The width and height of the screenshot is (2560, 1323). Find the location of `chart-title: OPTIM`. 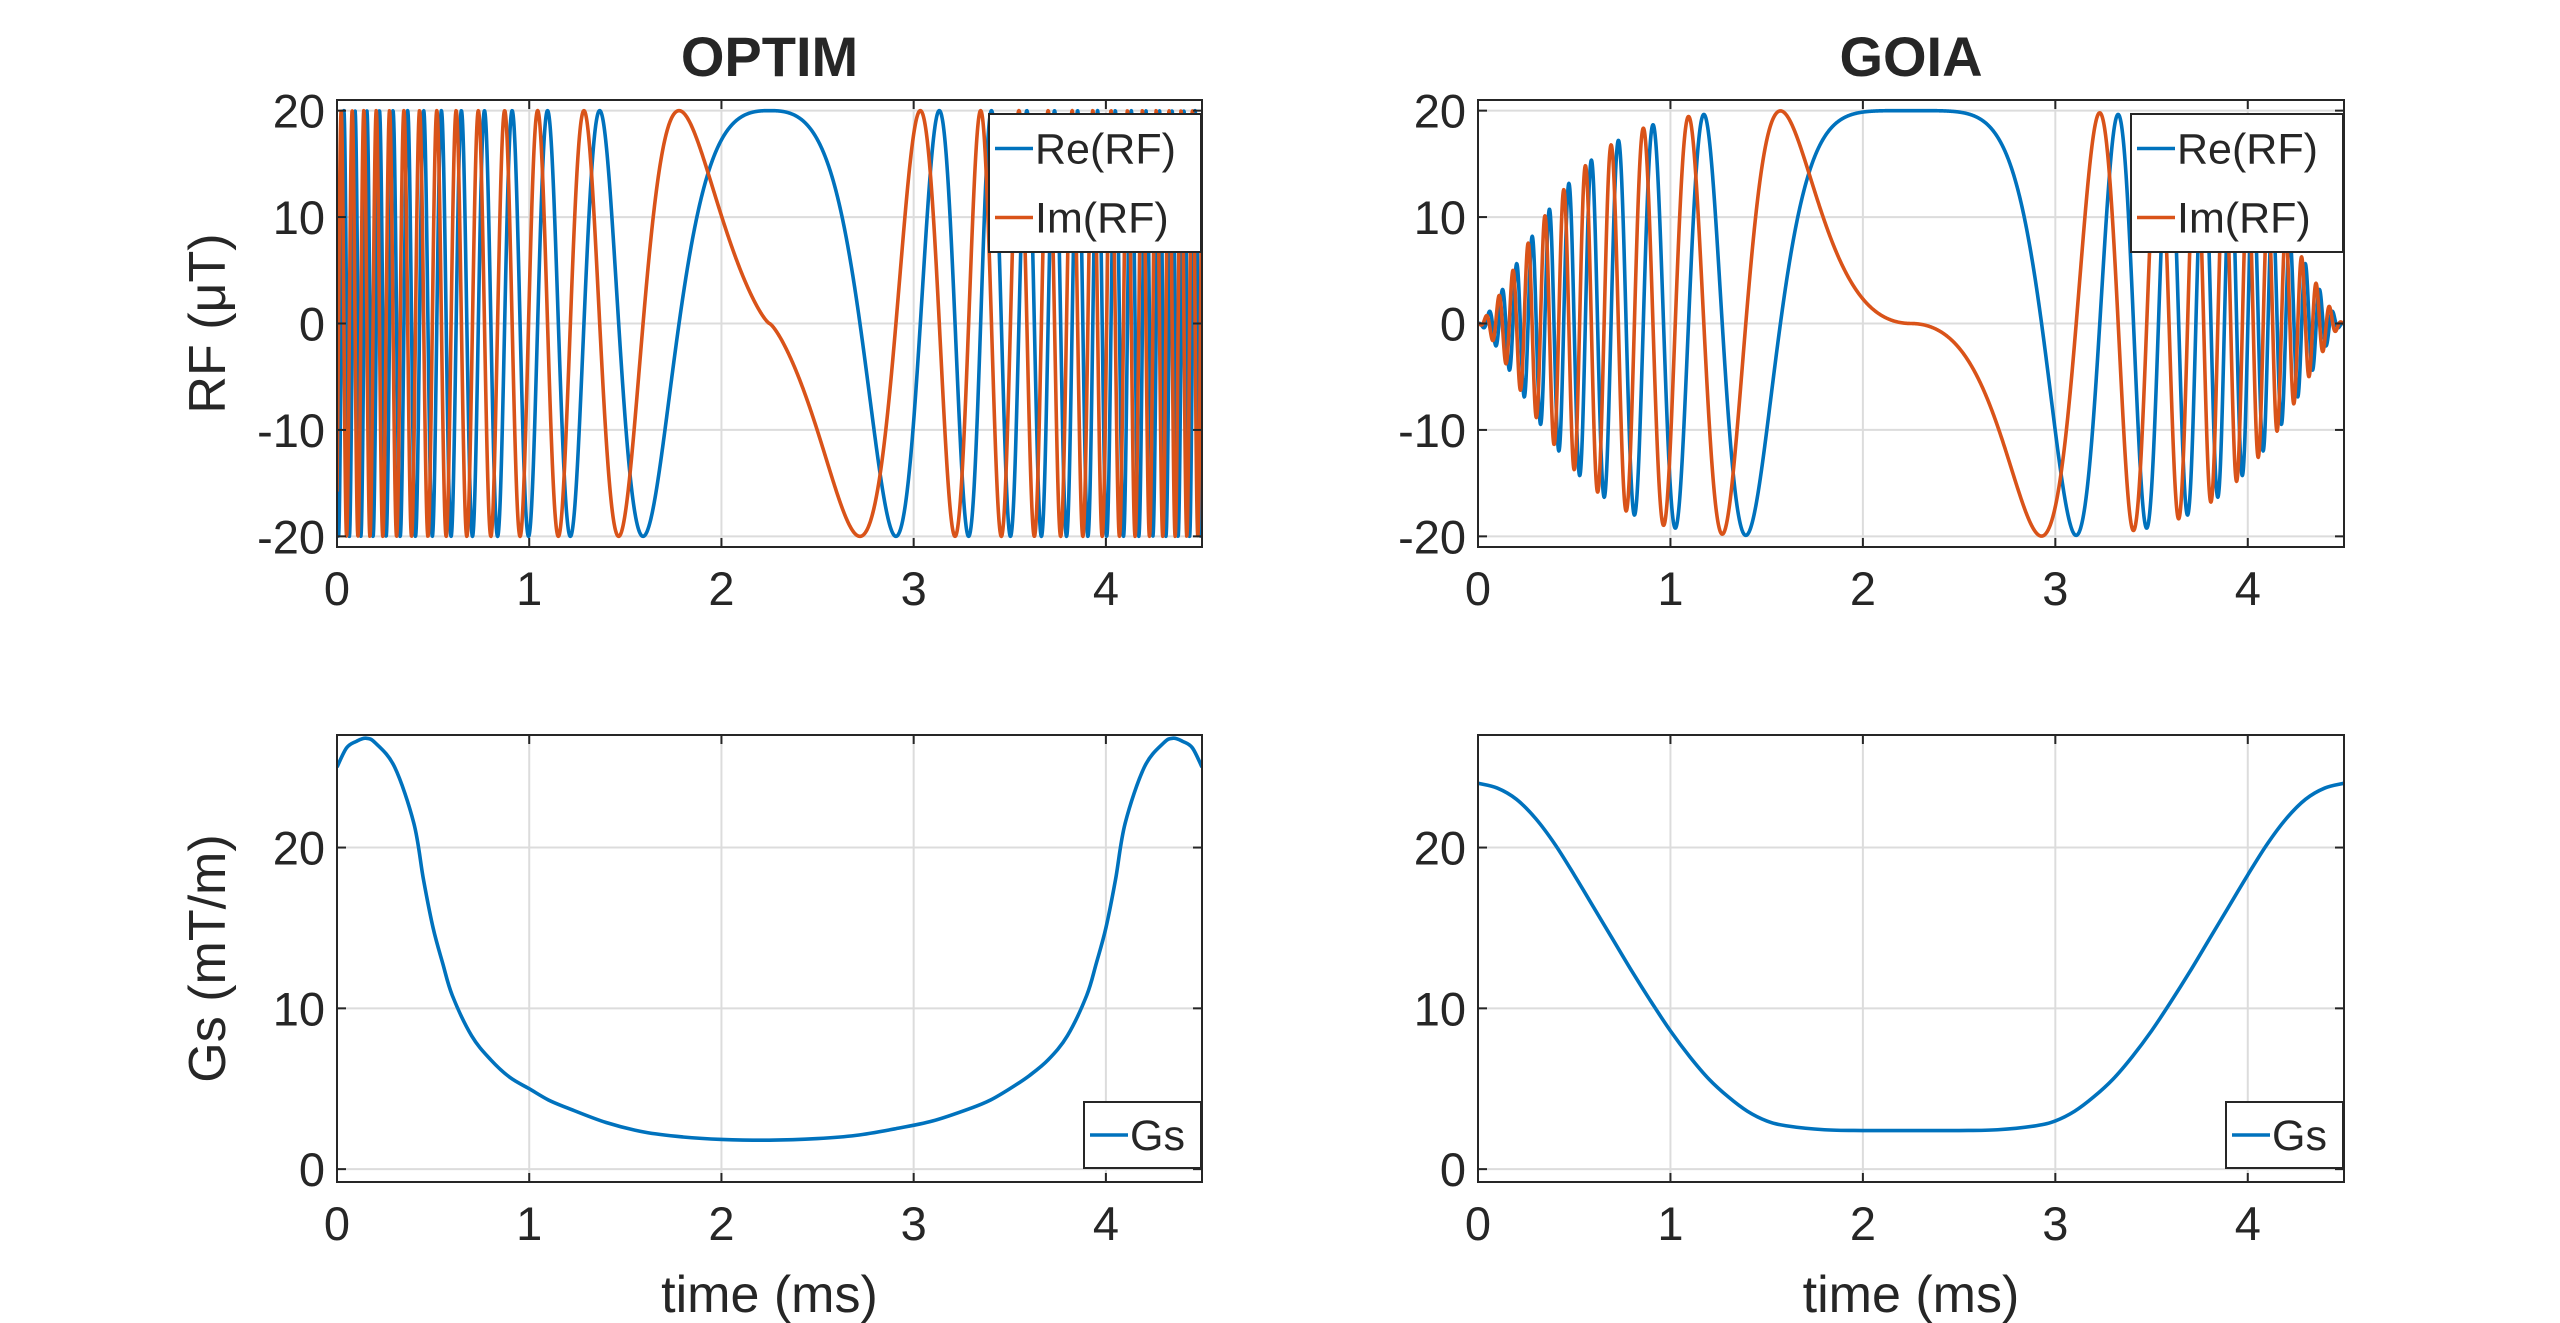

chart-title: OPTIM is located at coordinates (769, 56).